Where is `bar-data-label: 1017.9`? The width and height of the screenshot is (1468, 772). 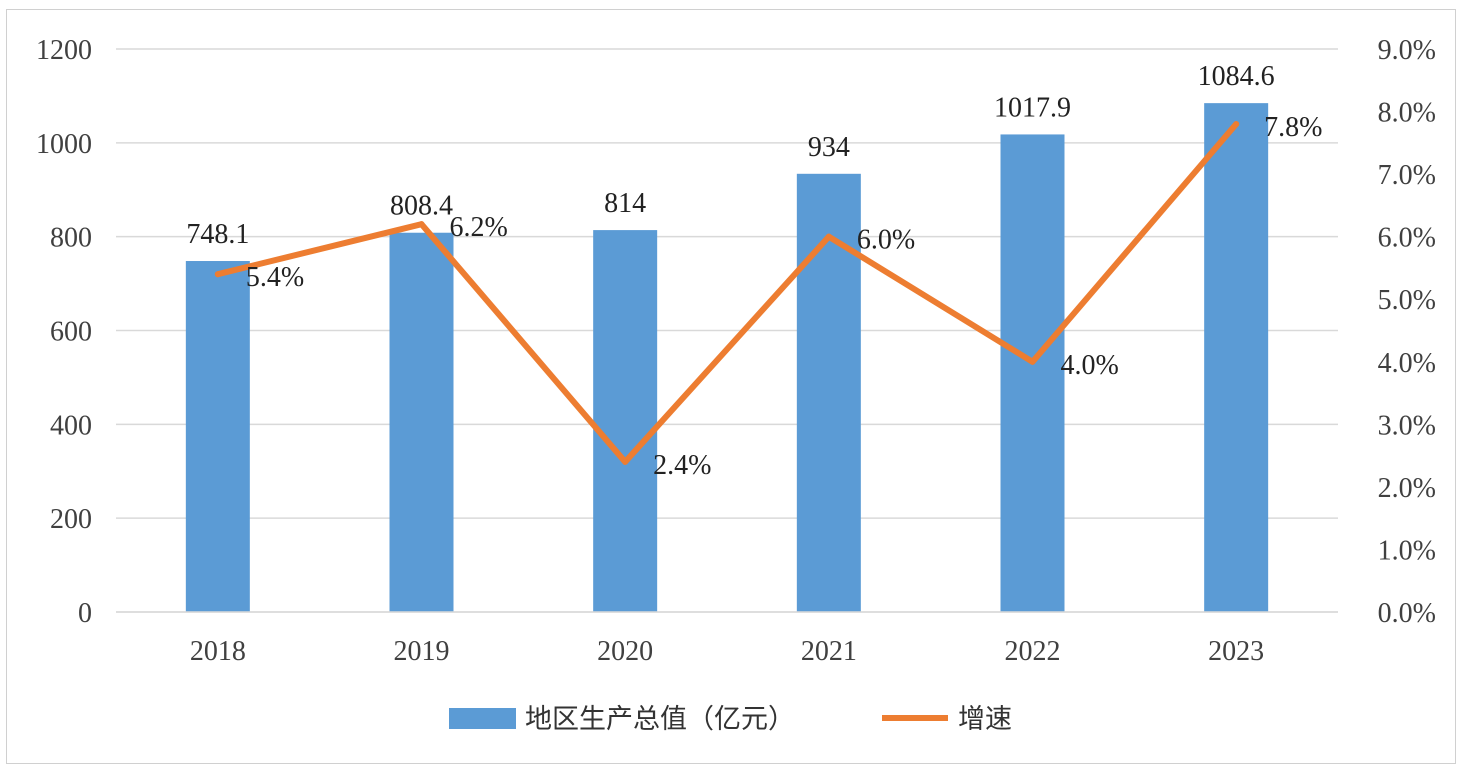
bar-data-label: 1017.9 is located at coordinates (1032, 107).